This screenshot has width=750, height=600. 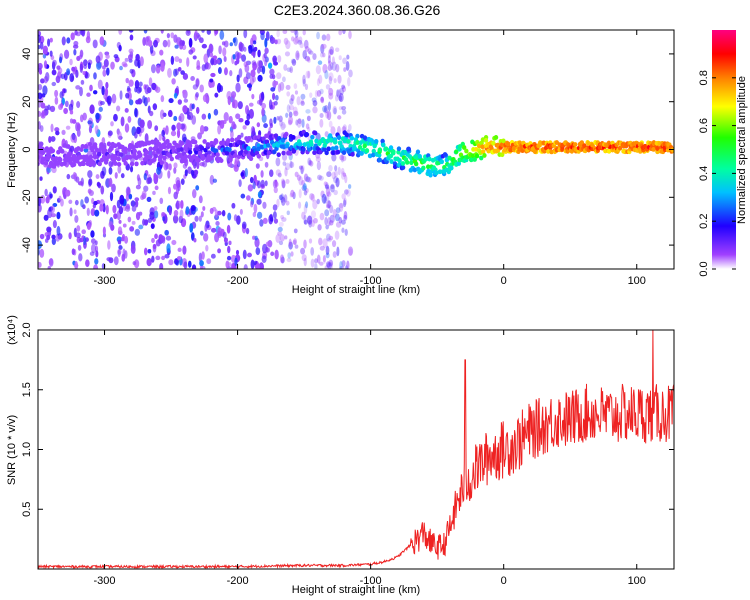 I want to click on y-tick-label: -40, so click(x=27, y=245).